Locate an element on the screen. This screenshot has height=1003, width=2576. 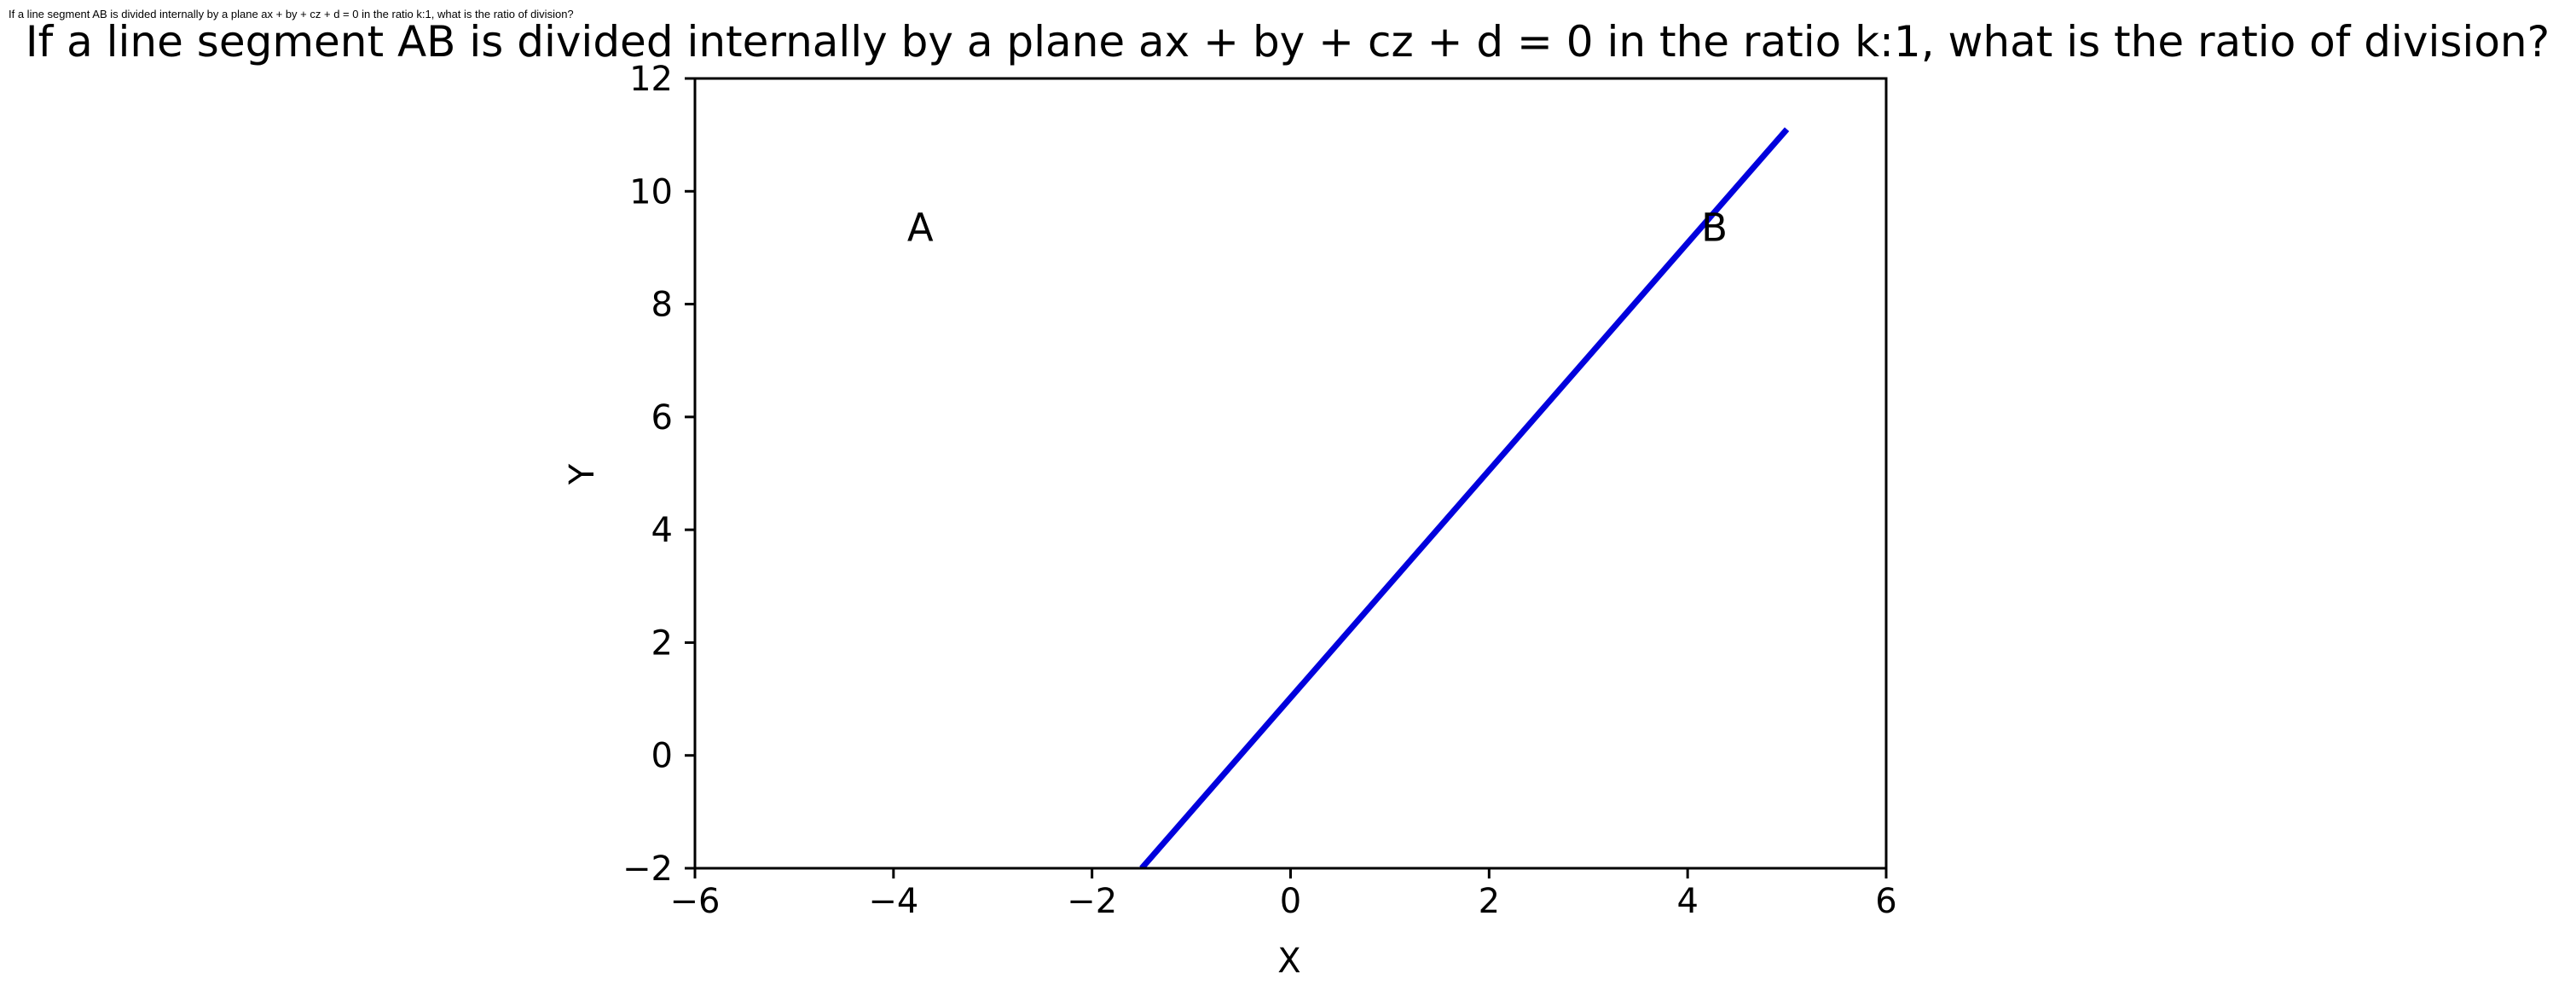
x-tick-label: −6 is located at coordinates (695, 902).